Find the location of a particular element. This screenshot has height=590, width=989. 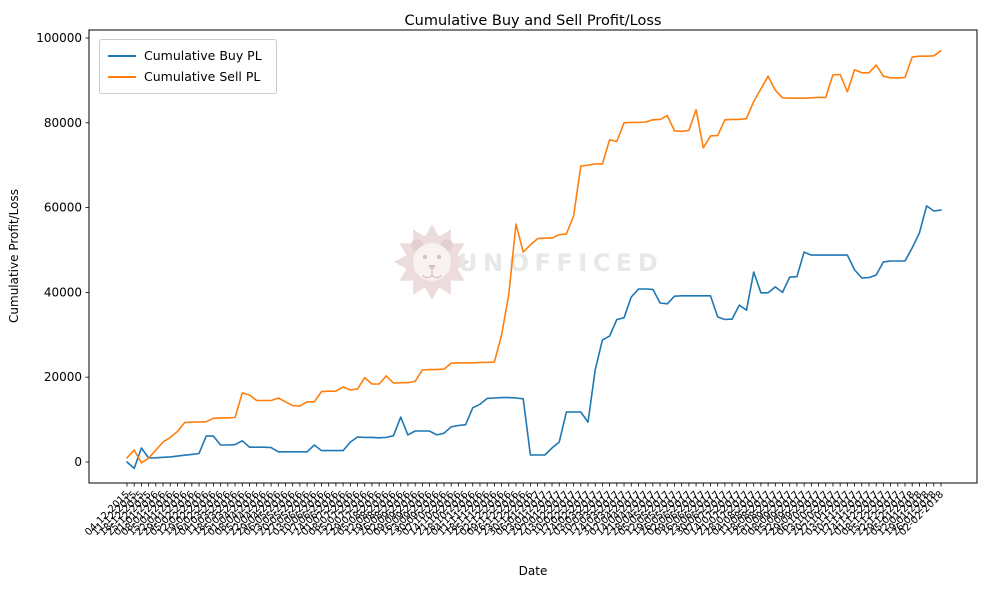

legend-label-sell: Cumulative Sell PL is located at coordinates (202, 76).